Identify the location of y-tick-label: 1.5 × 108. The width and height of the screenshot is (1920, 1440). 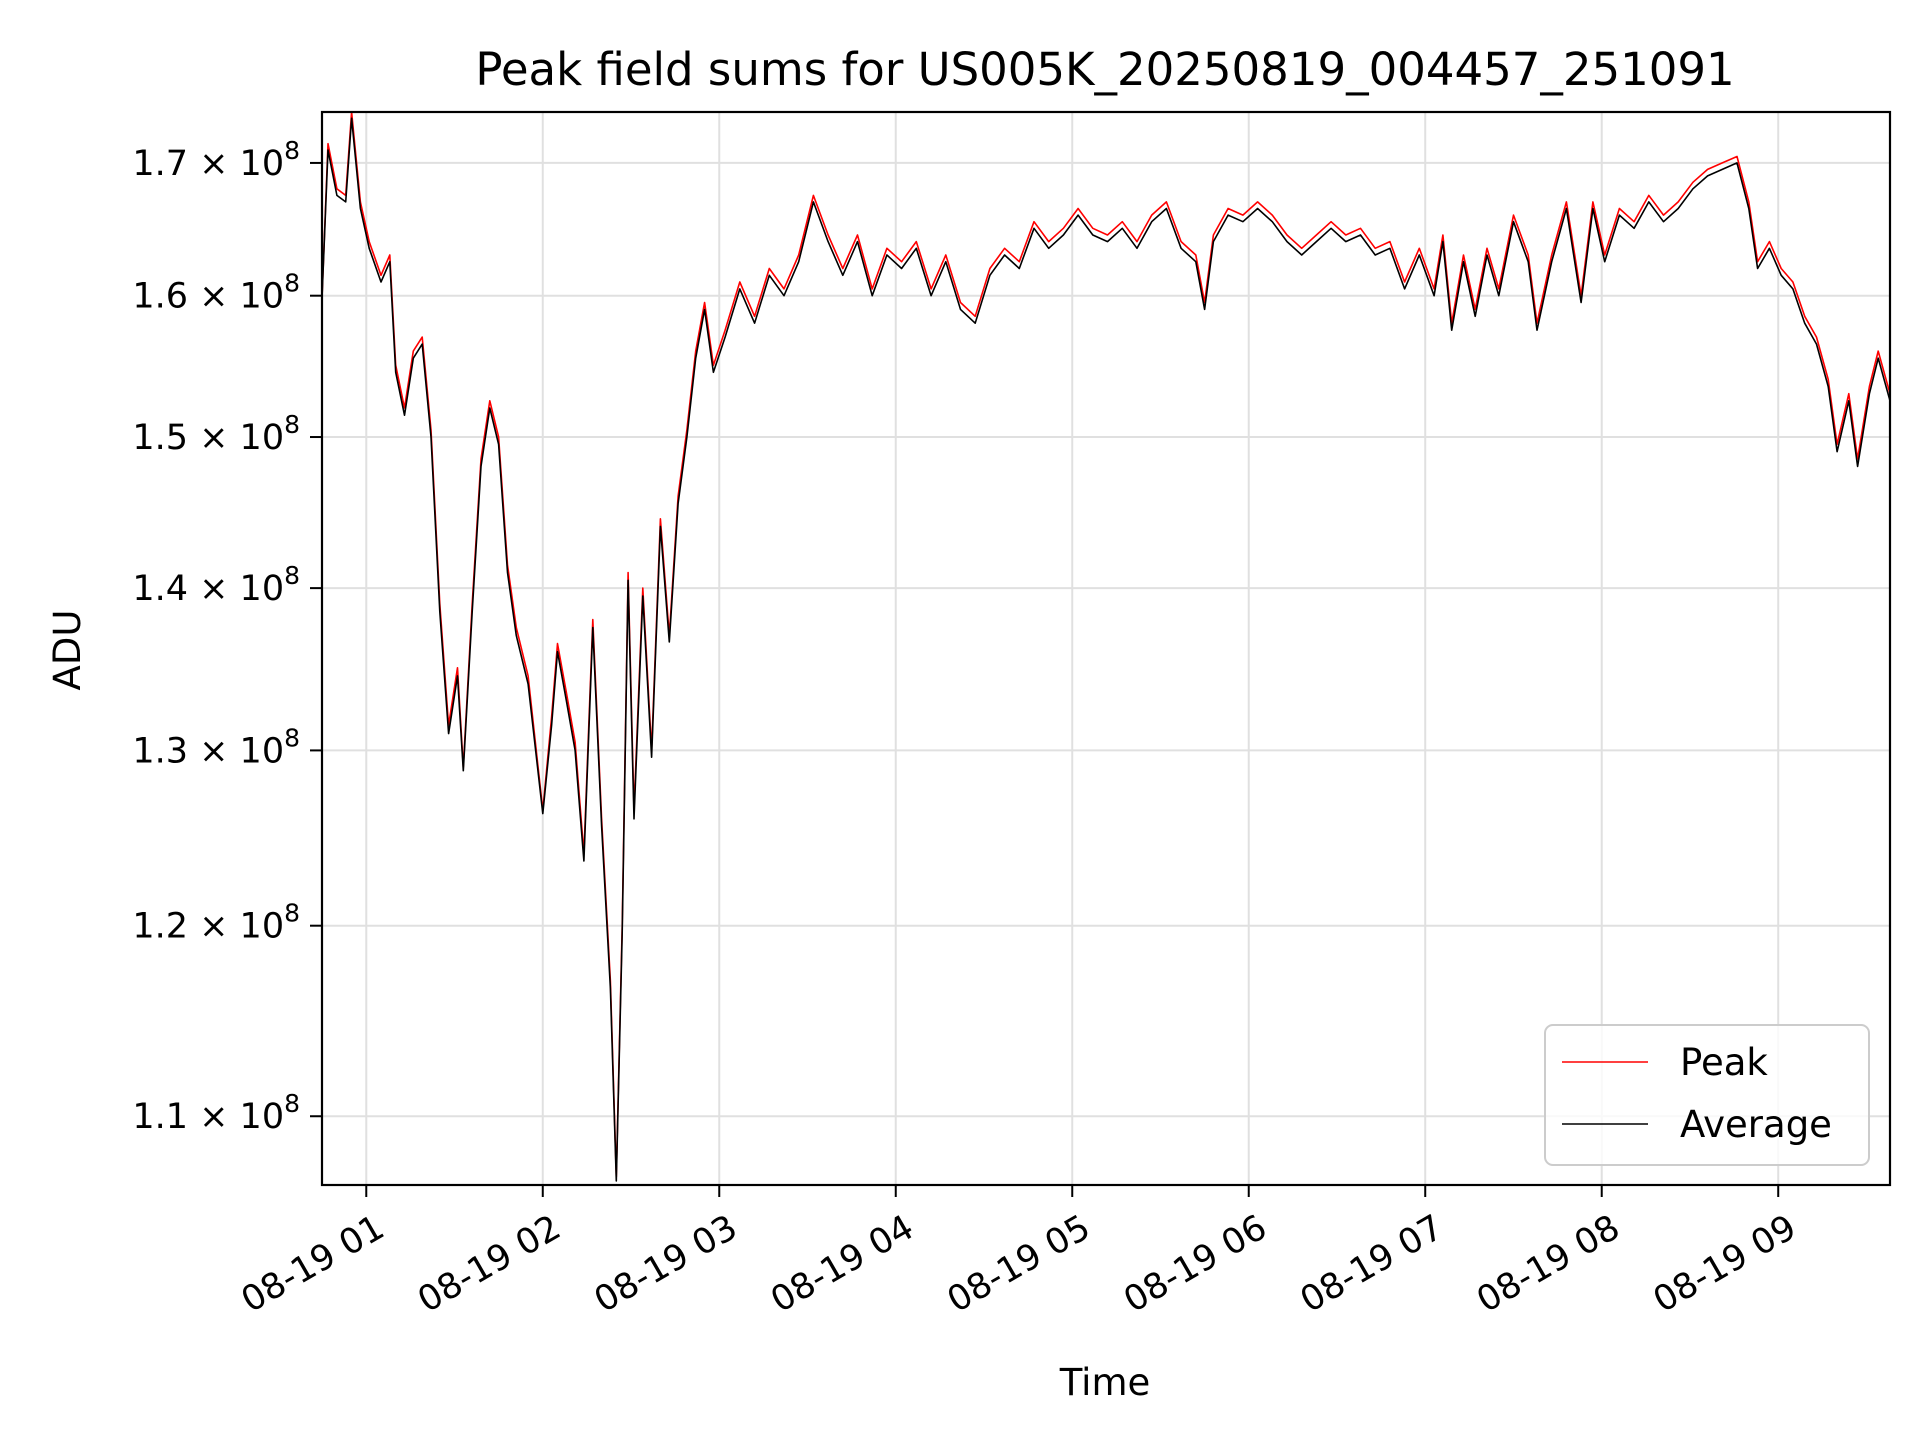
(216, 434).